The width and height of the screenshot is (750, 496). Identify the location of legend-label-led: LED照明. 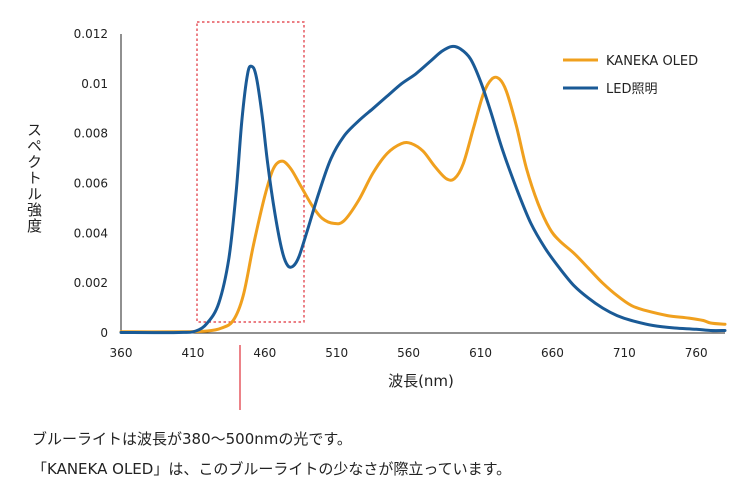
(631, 89).